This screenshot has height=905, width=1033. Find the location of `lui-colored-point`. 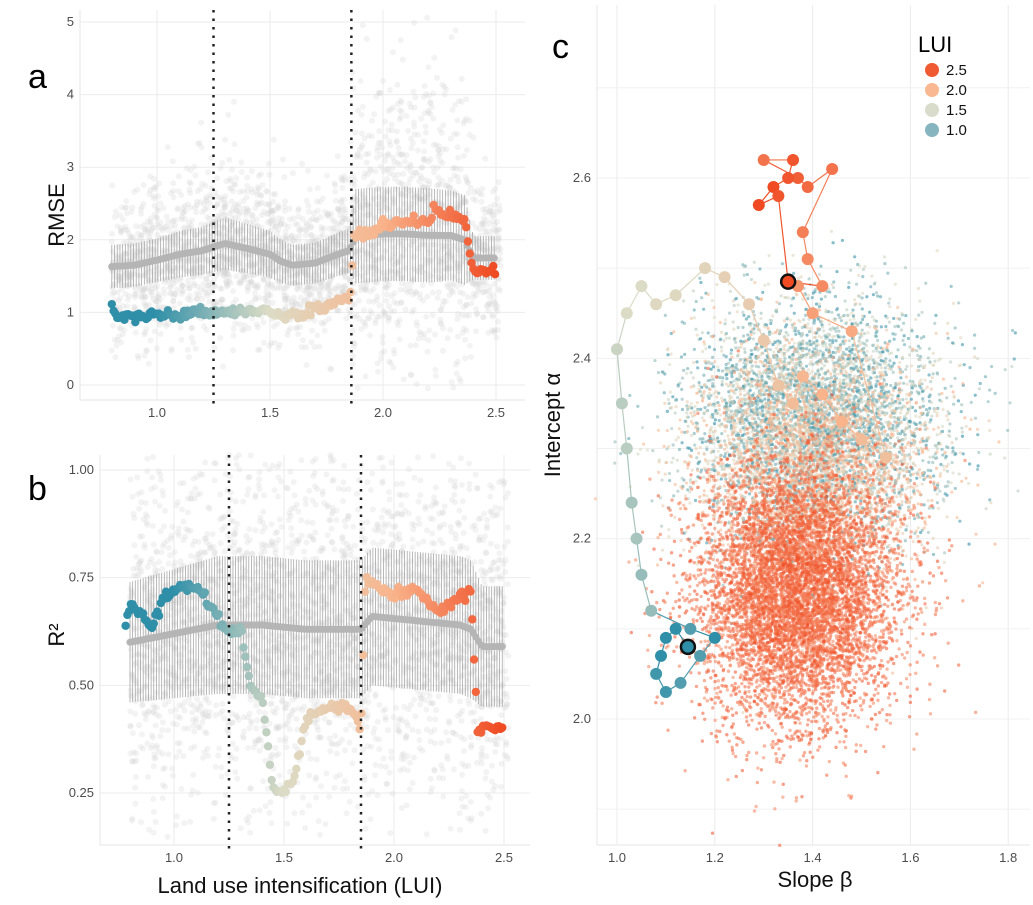

lui-colored-point is located at coordinates (468, 241).